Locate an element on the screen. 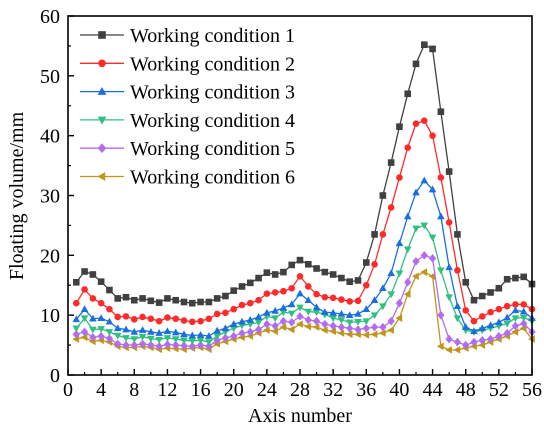 The width and height of the screenshot is (544, 427). legend-label: Working condition 3 is located at coordinates (212, 93).